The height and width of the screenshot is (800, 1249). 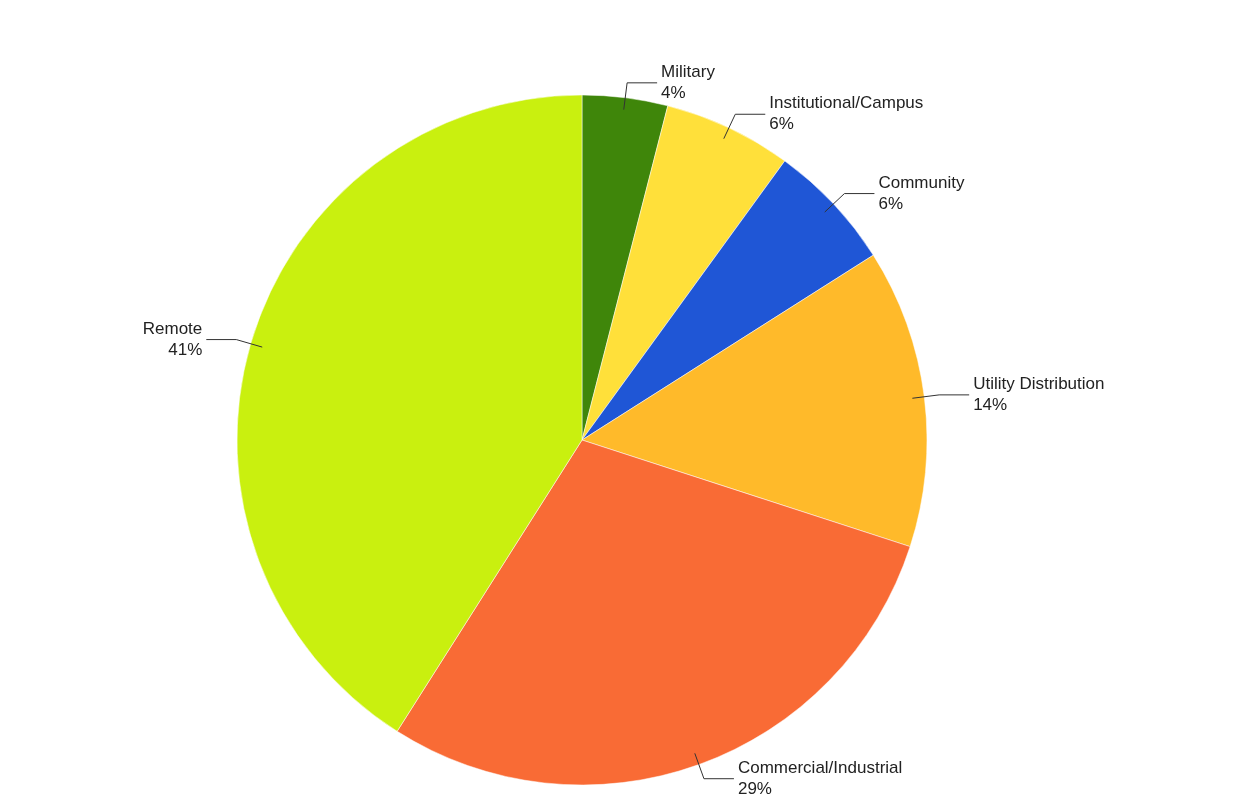 I want to click on slice-label: Commercial/Industrial, so click(x=820, y=767).